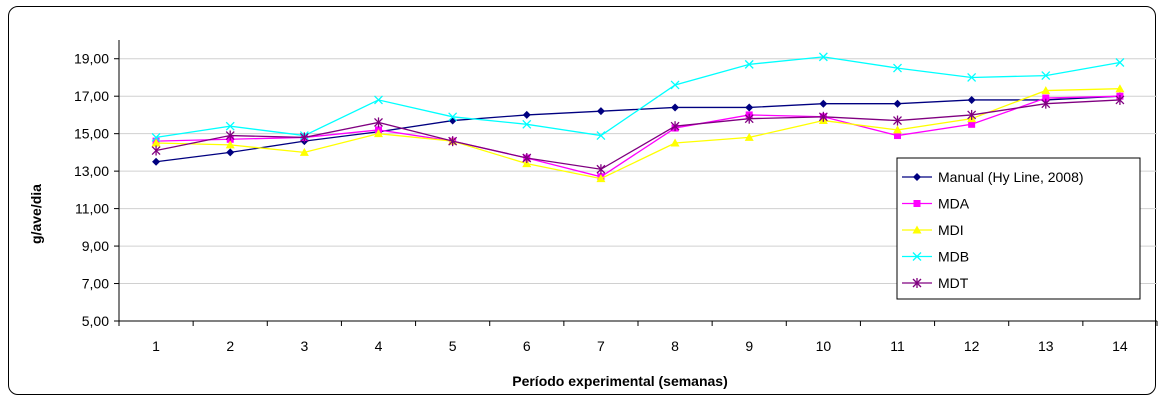 The height and width of the screenshot is (401, 1161). I want to click on legend-item: Manual (Hy Line, 2008), so click(993, 177).